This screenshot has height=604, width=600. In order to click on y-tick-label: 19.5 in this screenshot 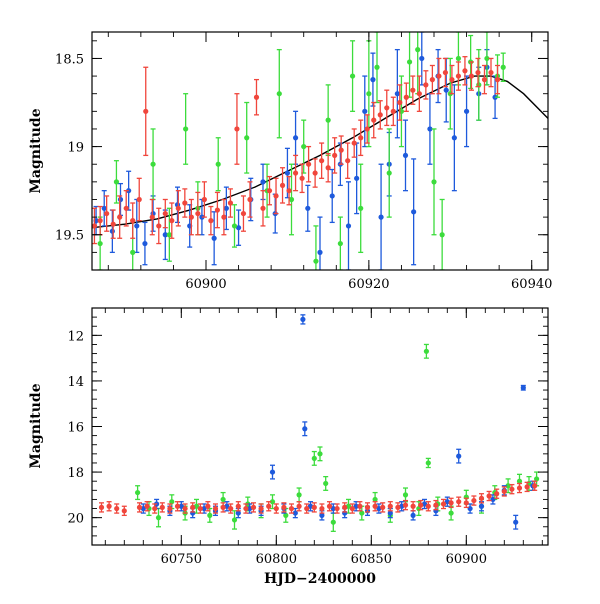, I will do `click(69, 236)`.